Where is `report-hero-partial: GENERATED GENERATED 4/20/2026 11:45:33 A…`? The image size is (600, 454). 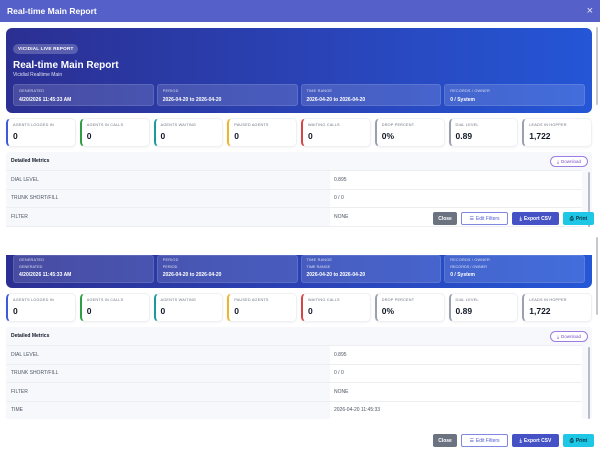
report-hero-partial: GENERATED GENERATED 4/20/2026 11:45:33 A… is located at coordinates (299, 271).